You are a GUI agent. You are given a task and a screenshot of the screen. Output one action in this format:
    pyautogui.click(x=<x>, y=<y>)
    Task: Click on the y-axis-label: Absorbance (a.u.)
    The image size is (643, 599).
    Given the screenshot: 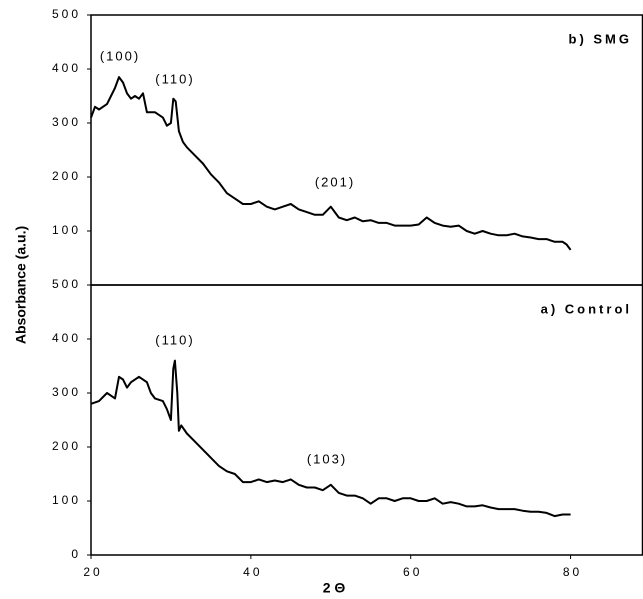 What is the action you would take?
    pyautogui.click(x=21, y=285)
    